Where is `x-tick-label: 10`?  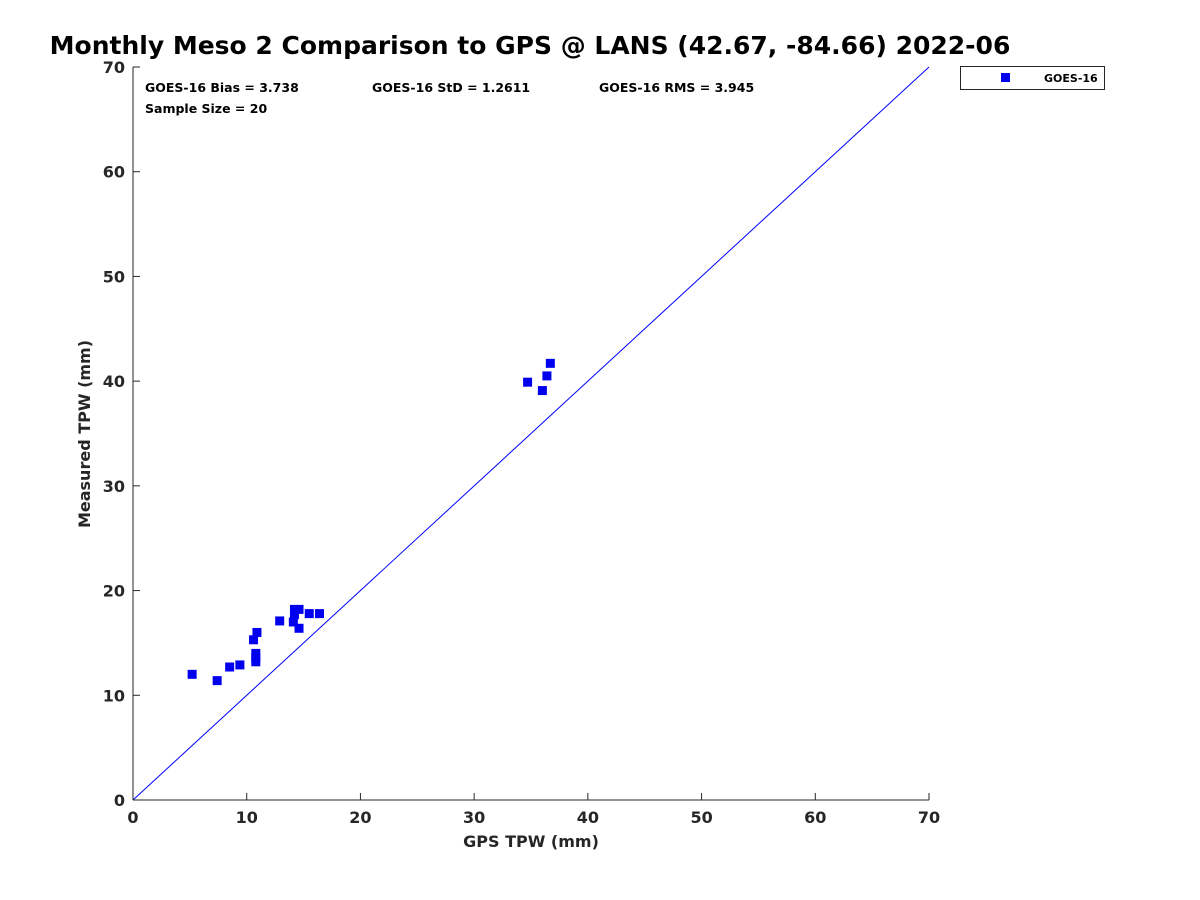
x-tick-label: 10 is located at coordinates (247, 817).